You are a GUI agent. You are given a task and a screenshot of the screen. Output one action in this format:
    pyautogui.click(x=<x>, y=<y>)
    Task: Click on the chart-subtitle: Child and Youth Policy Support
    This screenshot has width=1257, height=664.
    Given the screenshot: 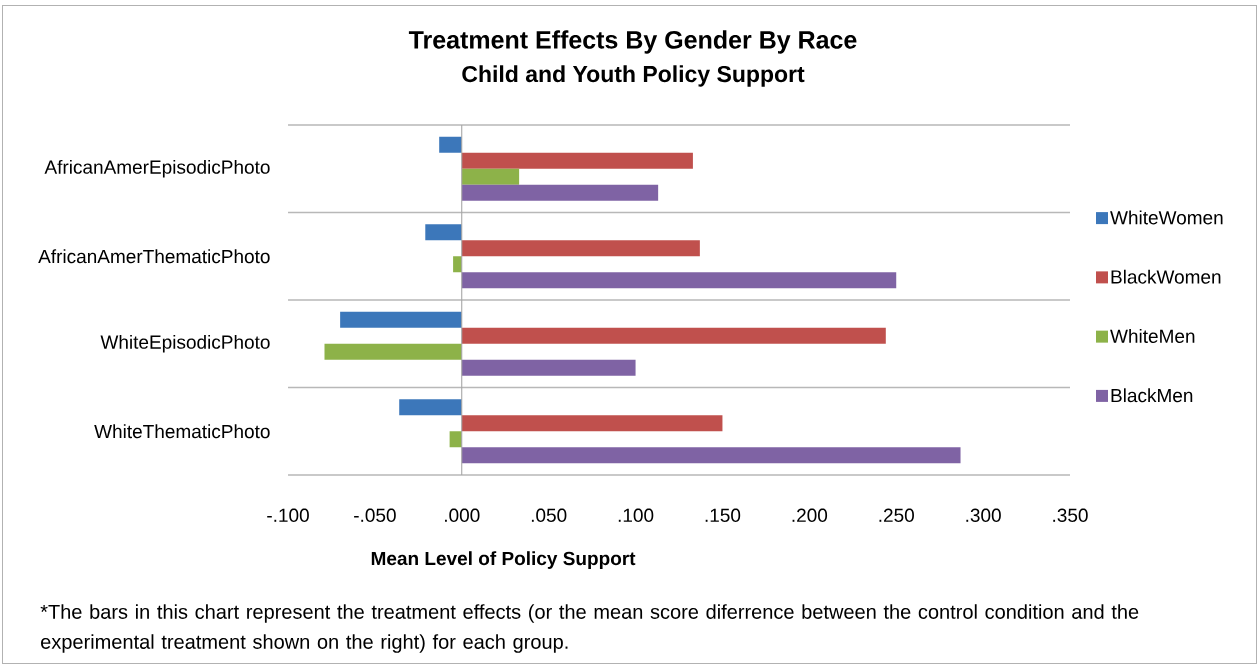 What is the action you would take?
    pyautogui.click(x=633, y=76)
    